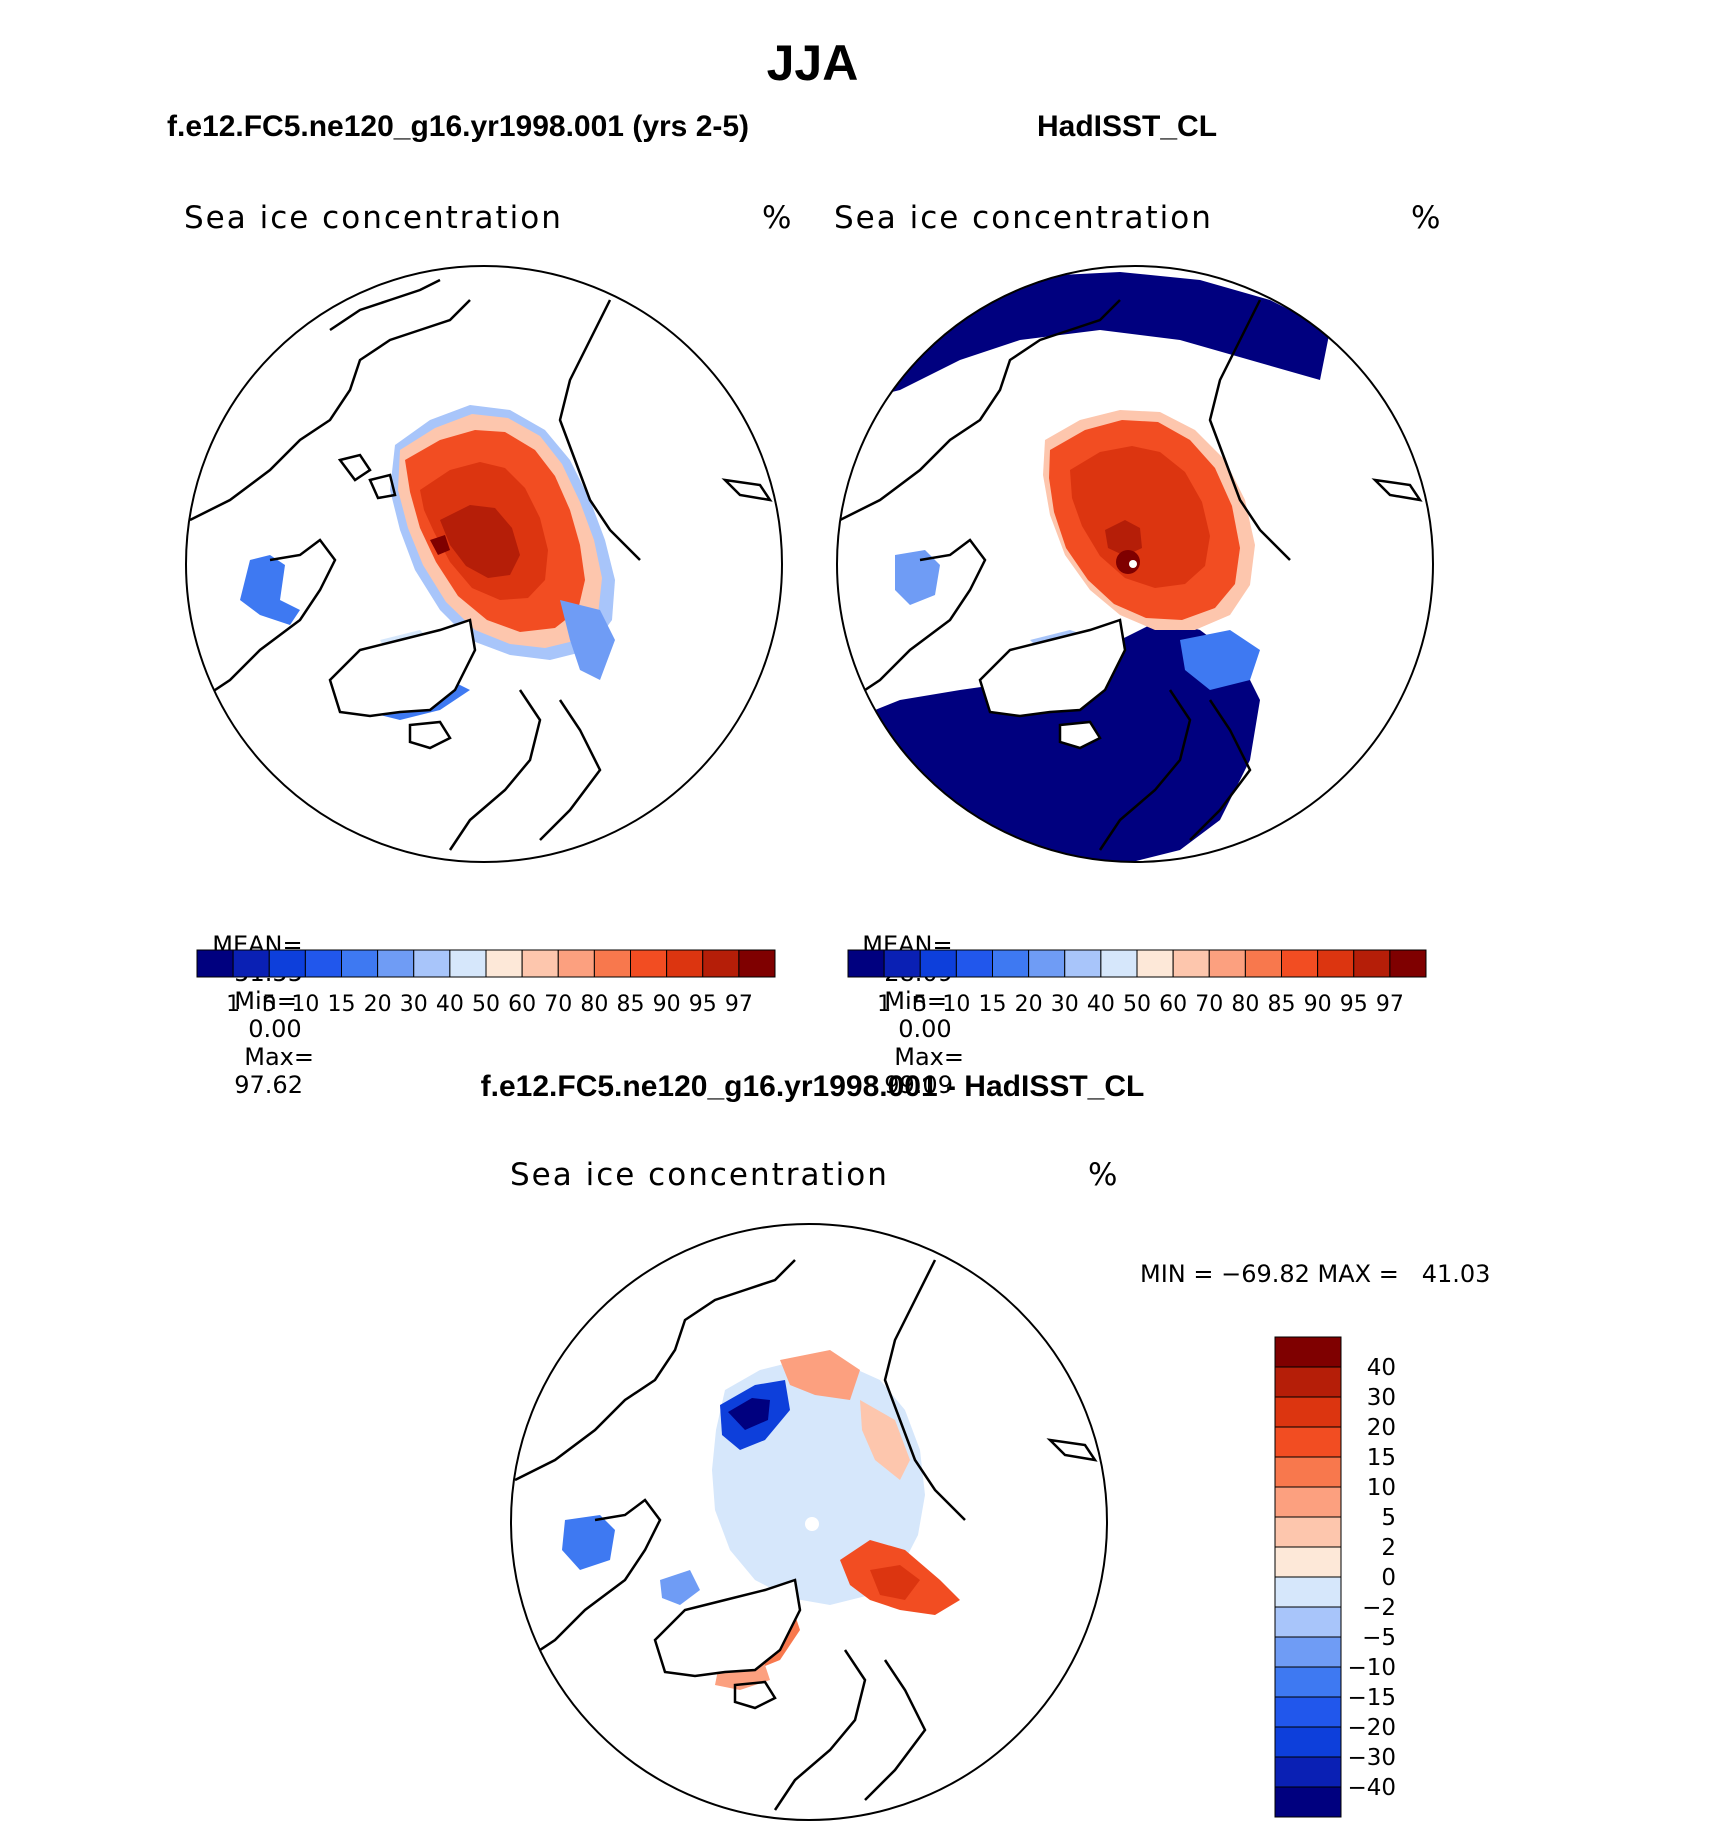  I want to click on panel1-colorbar-label: 5, so click(269, 1004).